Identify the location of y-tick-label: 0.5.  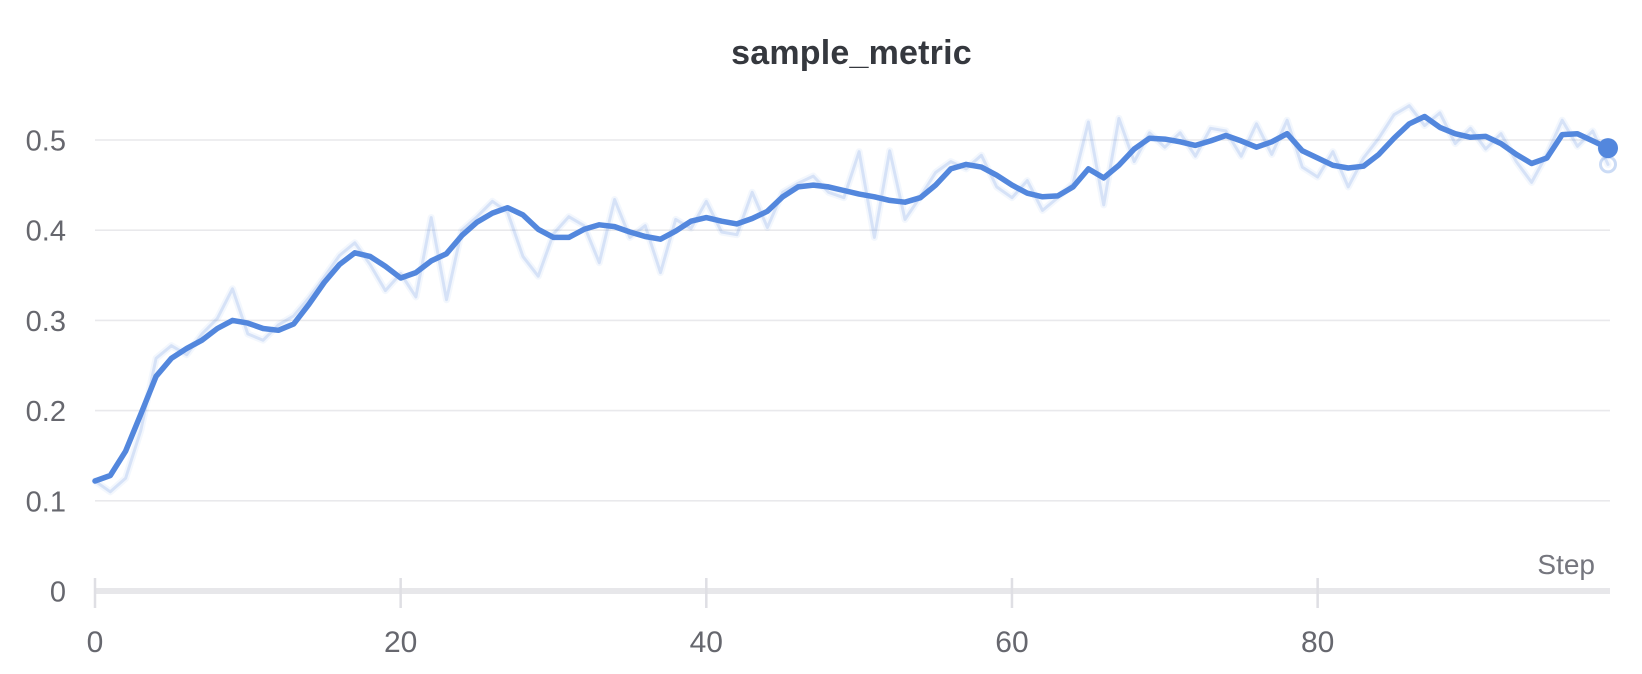
(46, 142).